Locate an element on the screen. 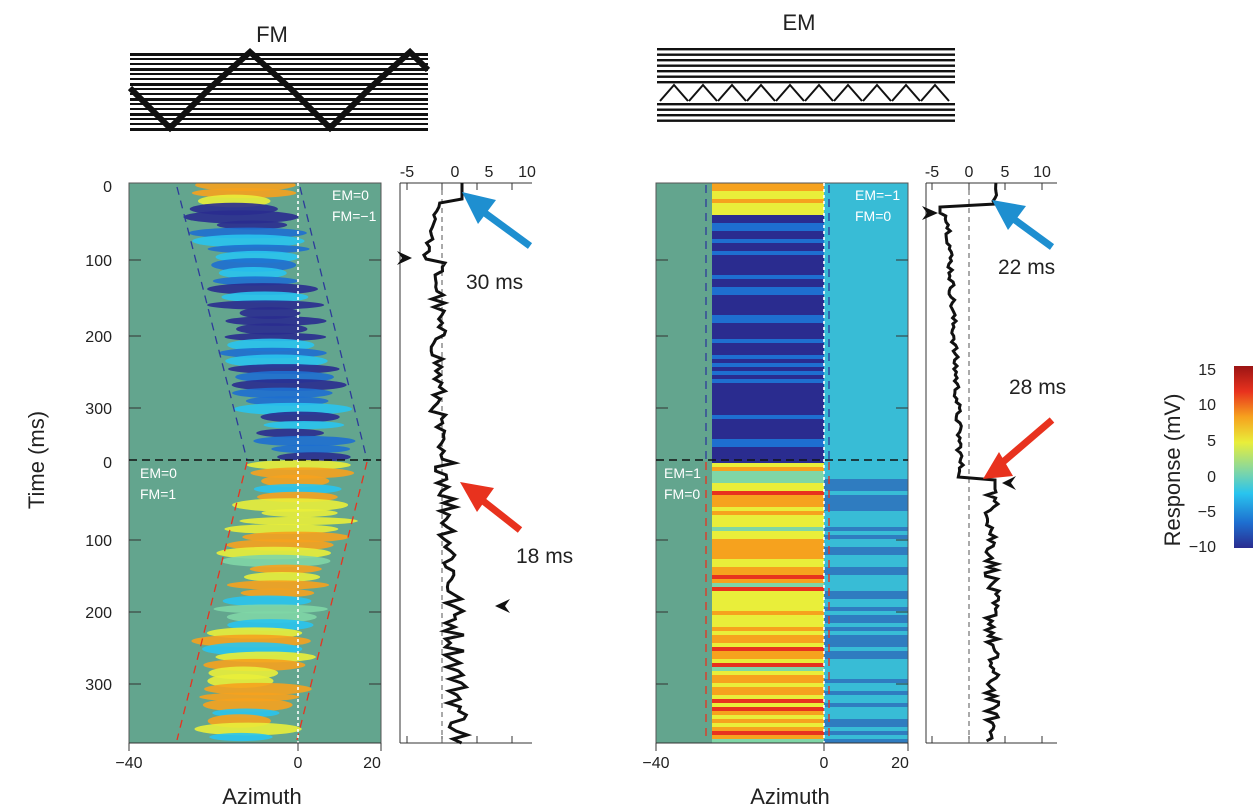 Image resolution: width=1253 pixels, height=812 pixels. fm-zigzag is located at coordinates (279, 90).